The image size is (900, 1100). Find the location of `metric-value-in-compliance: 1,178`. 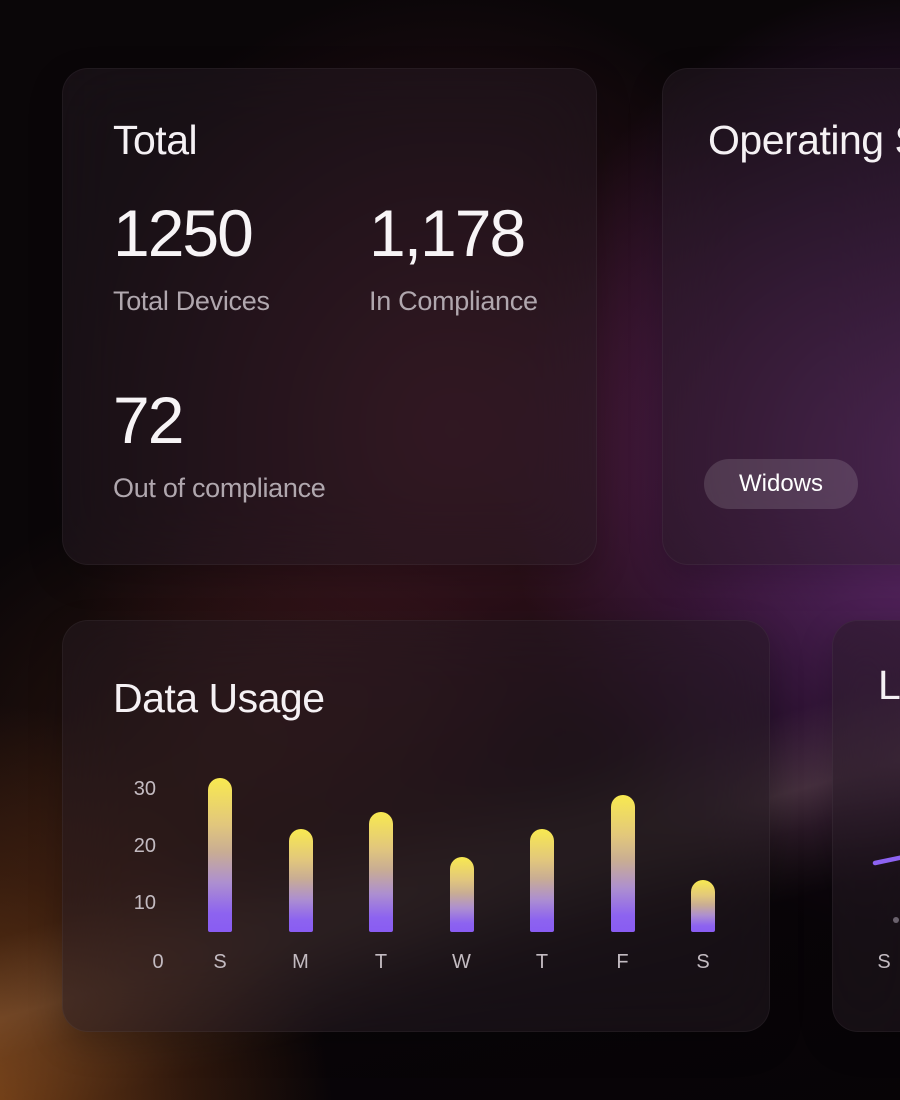

metric-value-in-compliance: 1,178 is located at coordinates (447, 233).